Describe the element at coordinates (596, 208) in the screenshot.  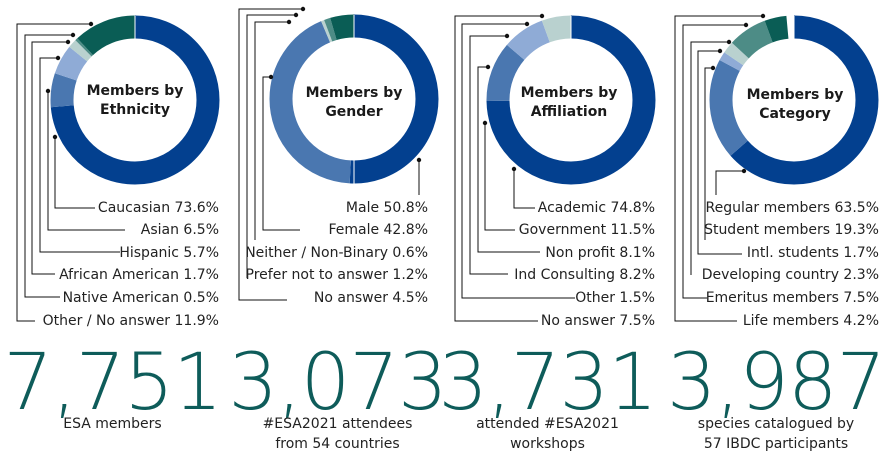
I see `legend-academic: Academic 74.8%` at that location.